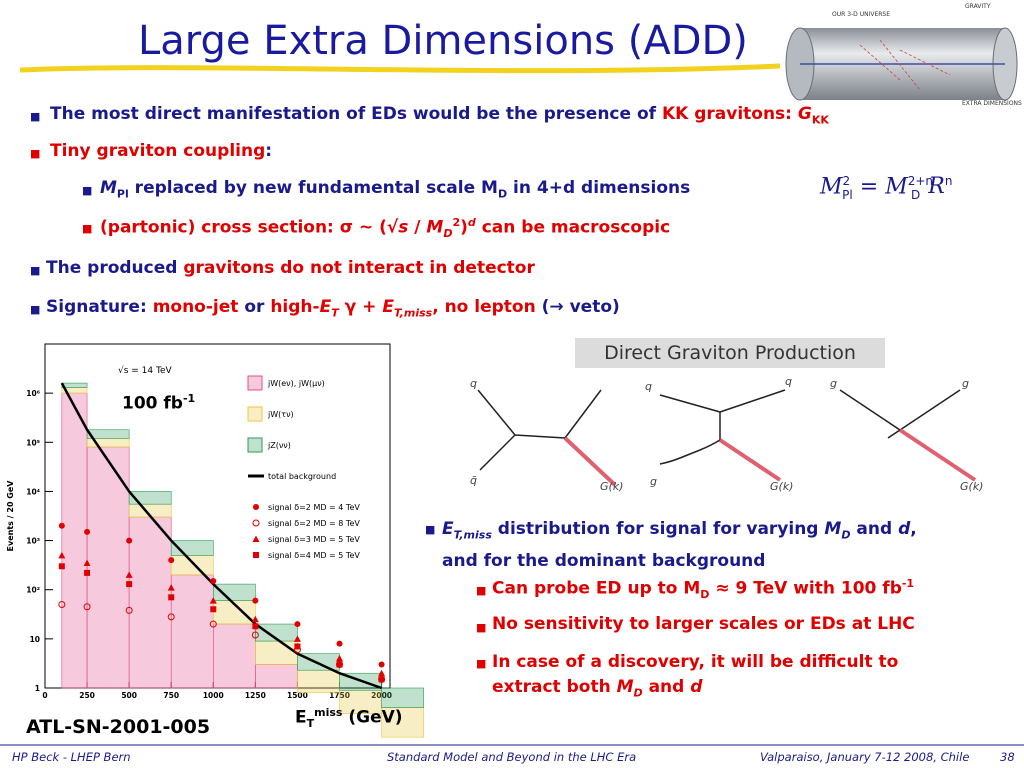 Image resolution: width=1024 pixels, height=768 pixels. Describe the element at coordinates (314, 555) in the screenshot. I see `legend-label: signal δ=4 MD = 5 TeV` at that location.